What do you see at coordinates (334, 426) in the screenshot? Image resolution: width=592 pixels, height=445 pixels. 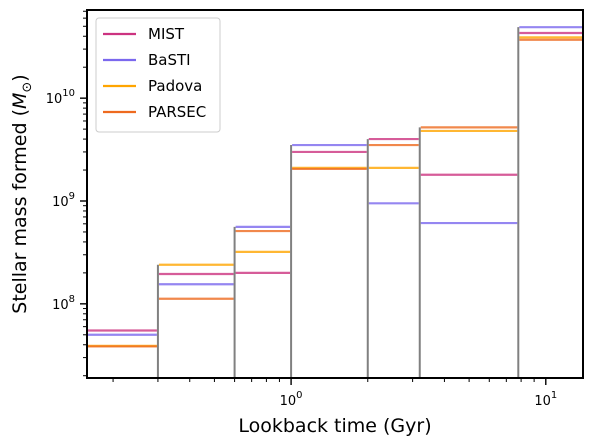 I see `x-axis-label: Lookback time (Gyr)` at bounding box center [334, 426].